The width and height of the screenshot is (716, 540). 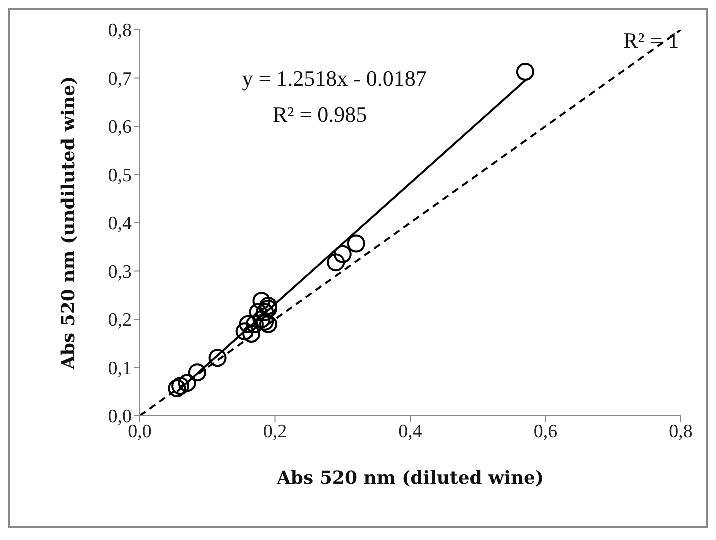 What do you see at coordinates (334, 79) in the screenshot?
I see `annotation: y = 1.2518x - 0.0187` at bounding box center [334, 79].